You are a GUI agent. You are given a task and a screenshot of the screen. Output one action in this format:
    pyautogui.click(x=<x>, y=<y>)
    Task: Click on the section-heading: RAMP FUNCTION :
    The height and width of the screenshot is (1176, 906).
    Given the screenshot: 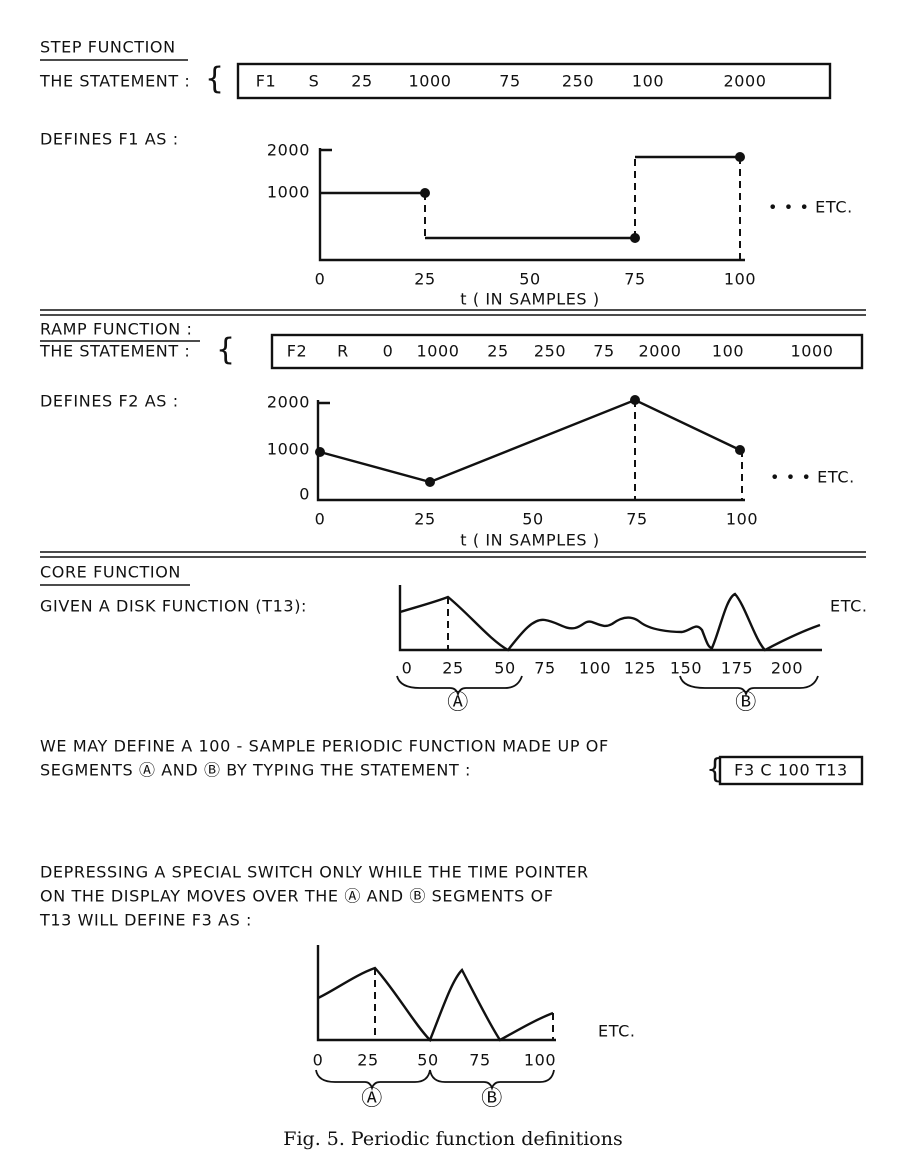 What is the action you would take?
    pyautogui.click(x=116, y=329)
    